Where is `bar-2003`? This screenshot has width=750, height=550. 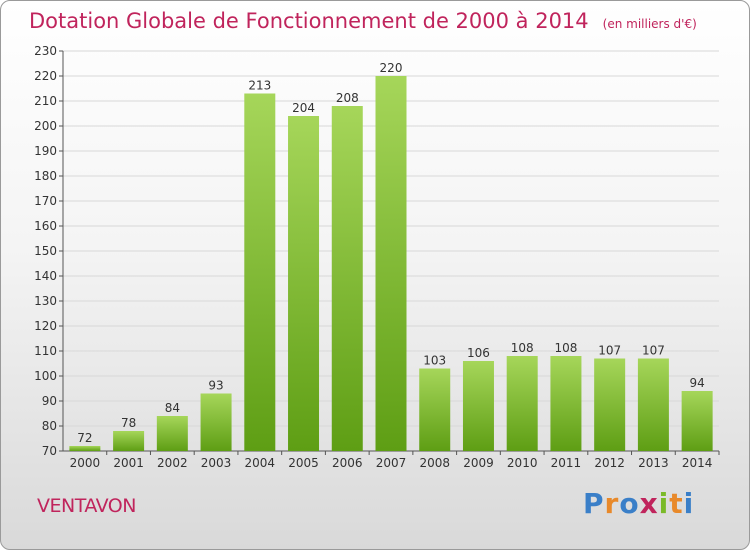 bar-2003 is located at coordinates (216, 422).